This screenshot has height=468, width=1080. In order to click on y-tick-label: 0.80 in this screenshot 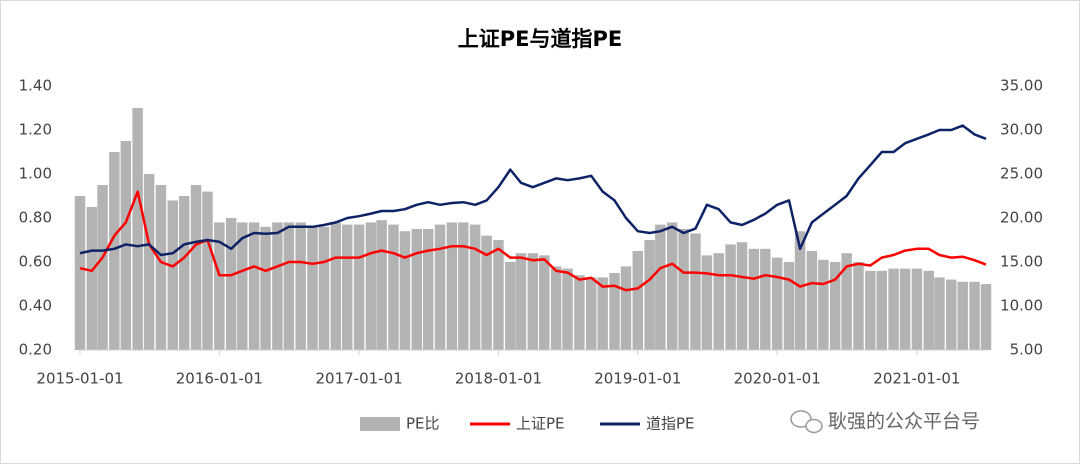, I will do `click(35, 218)`.